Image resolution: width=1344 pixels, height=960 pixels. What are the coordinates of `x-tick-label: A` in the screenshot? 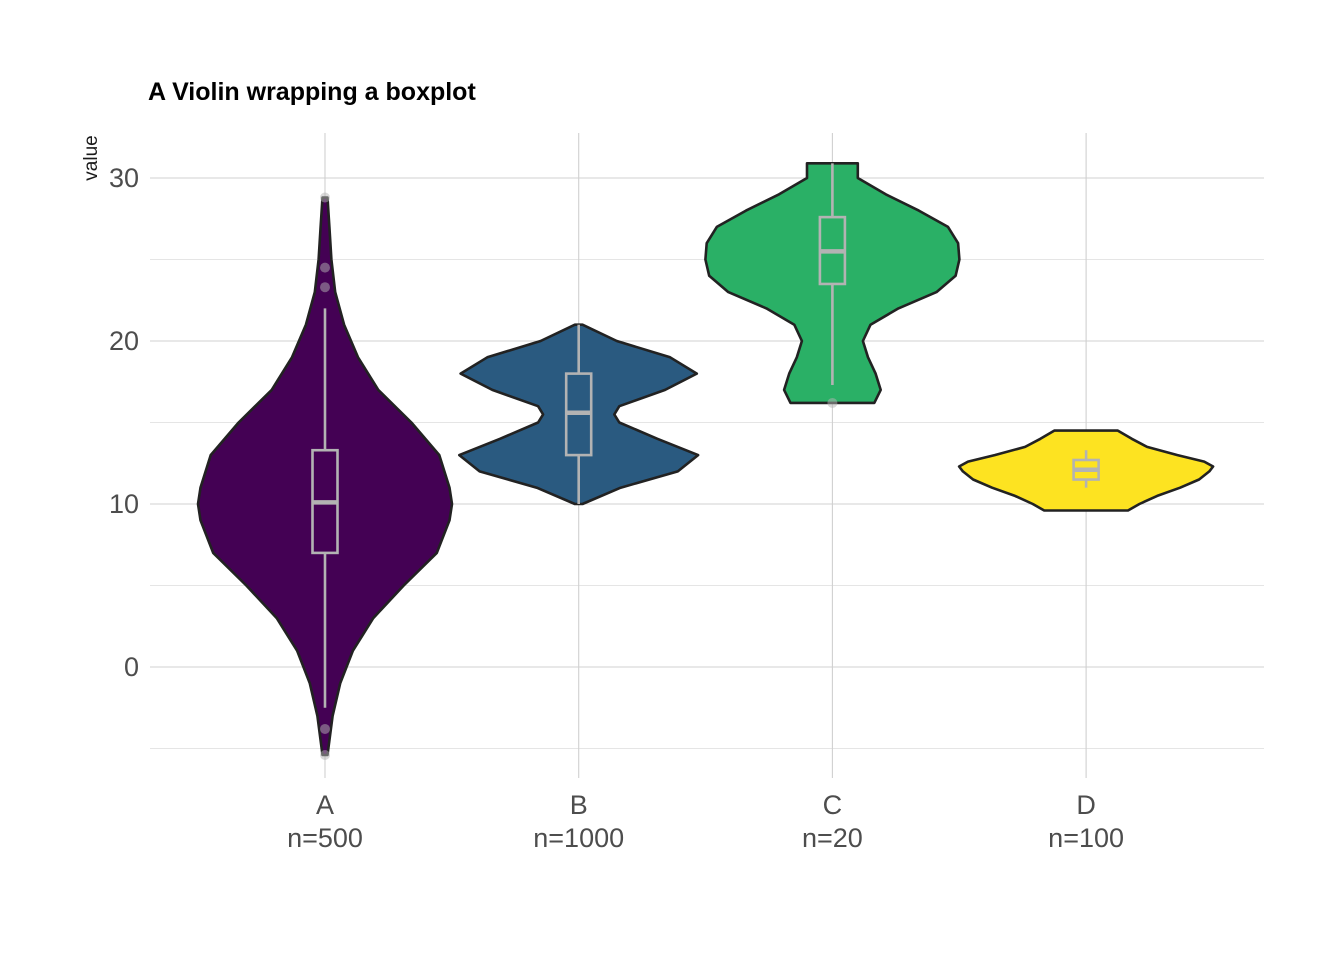 It's located at (325, 805).